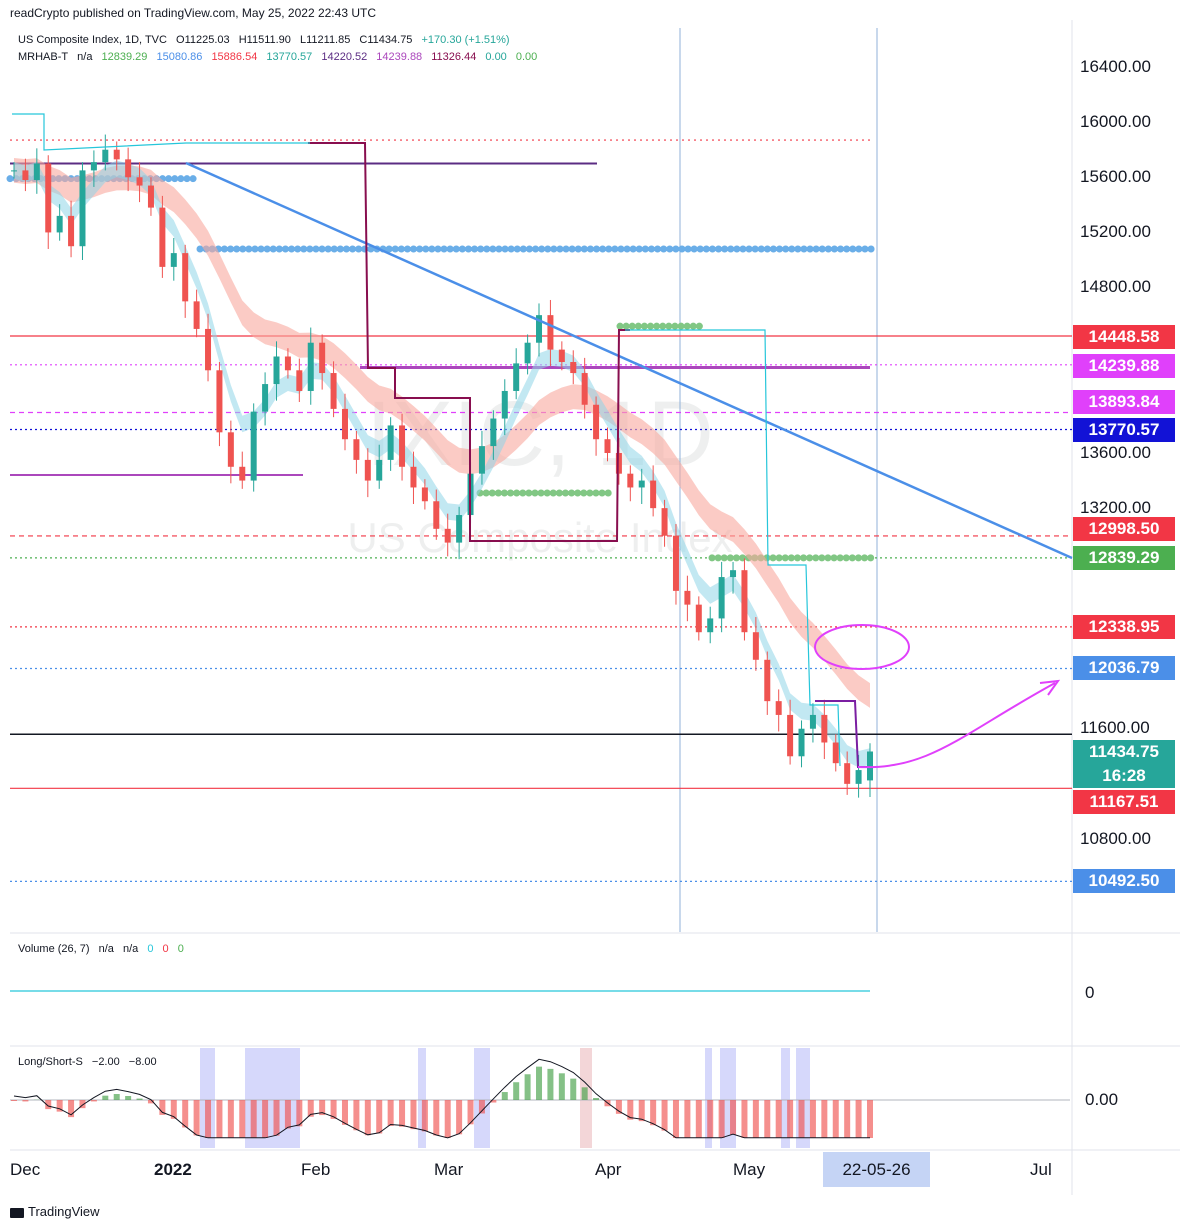 The height and width of the screenshot is (1230, 1190). Describe the element at coordinates (1115, 176) in the screenshot. I see `price-axis-label: 15600.00` at that location.